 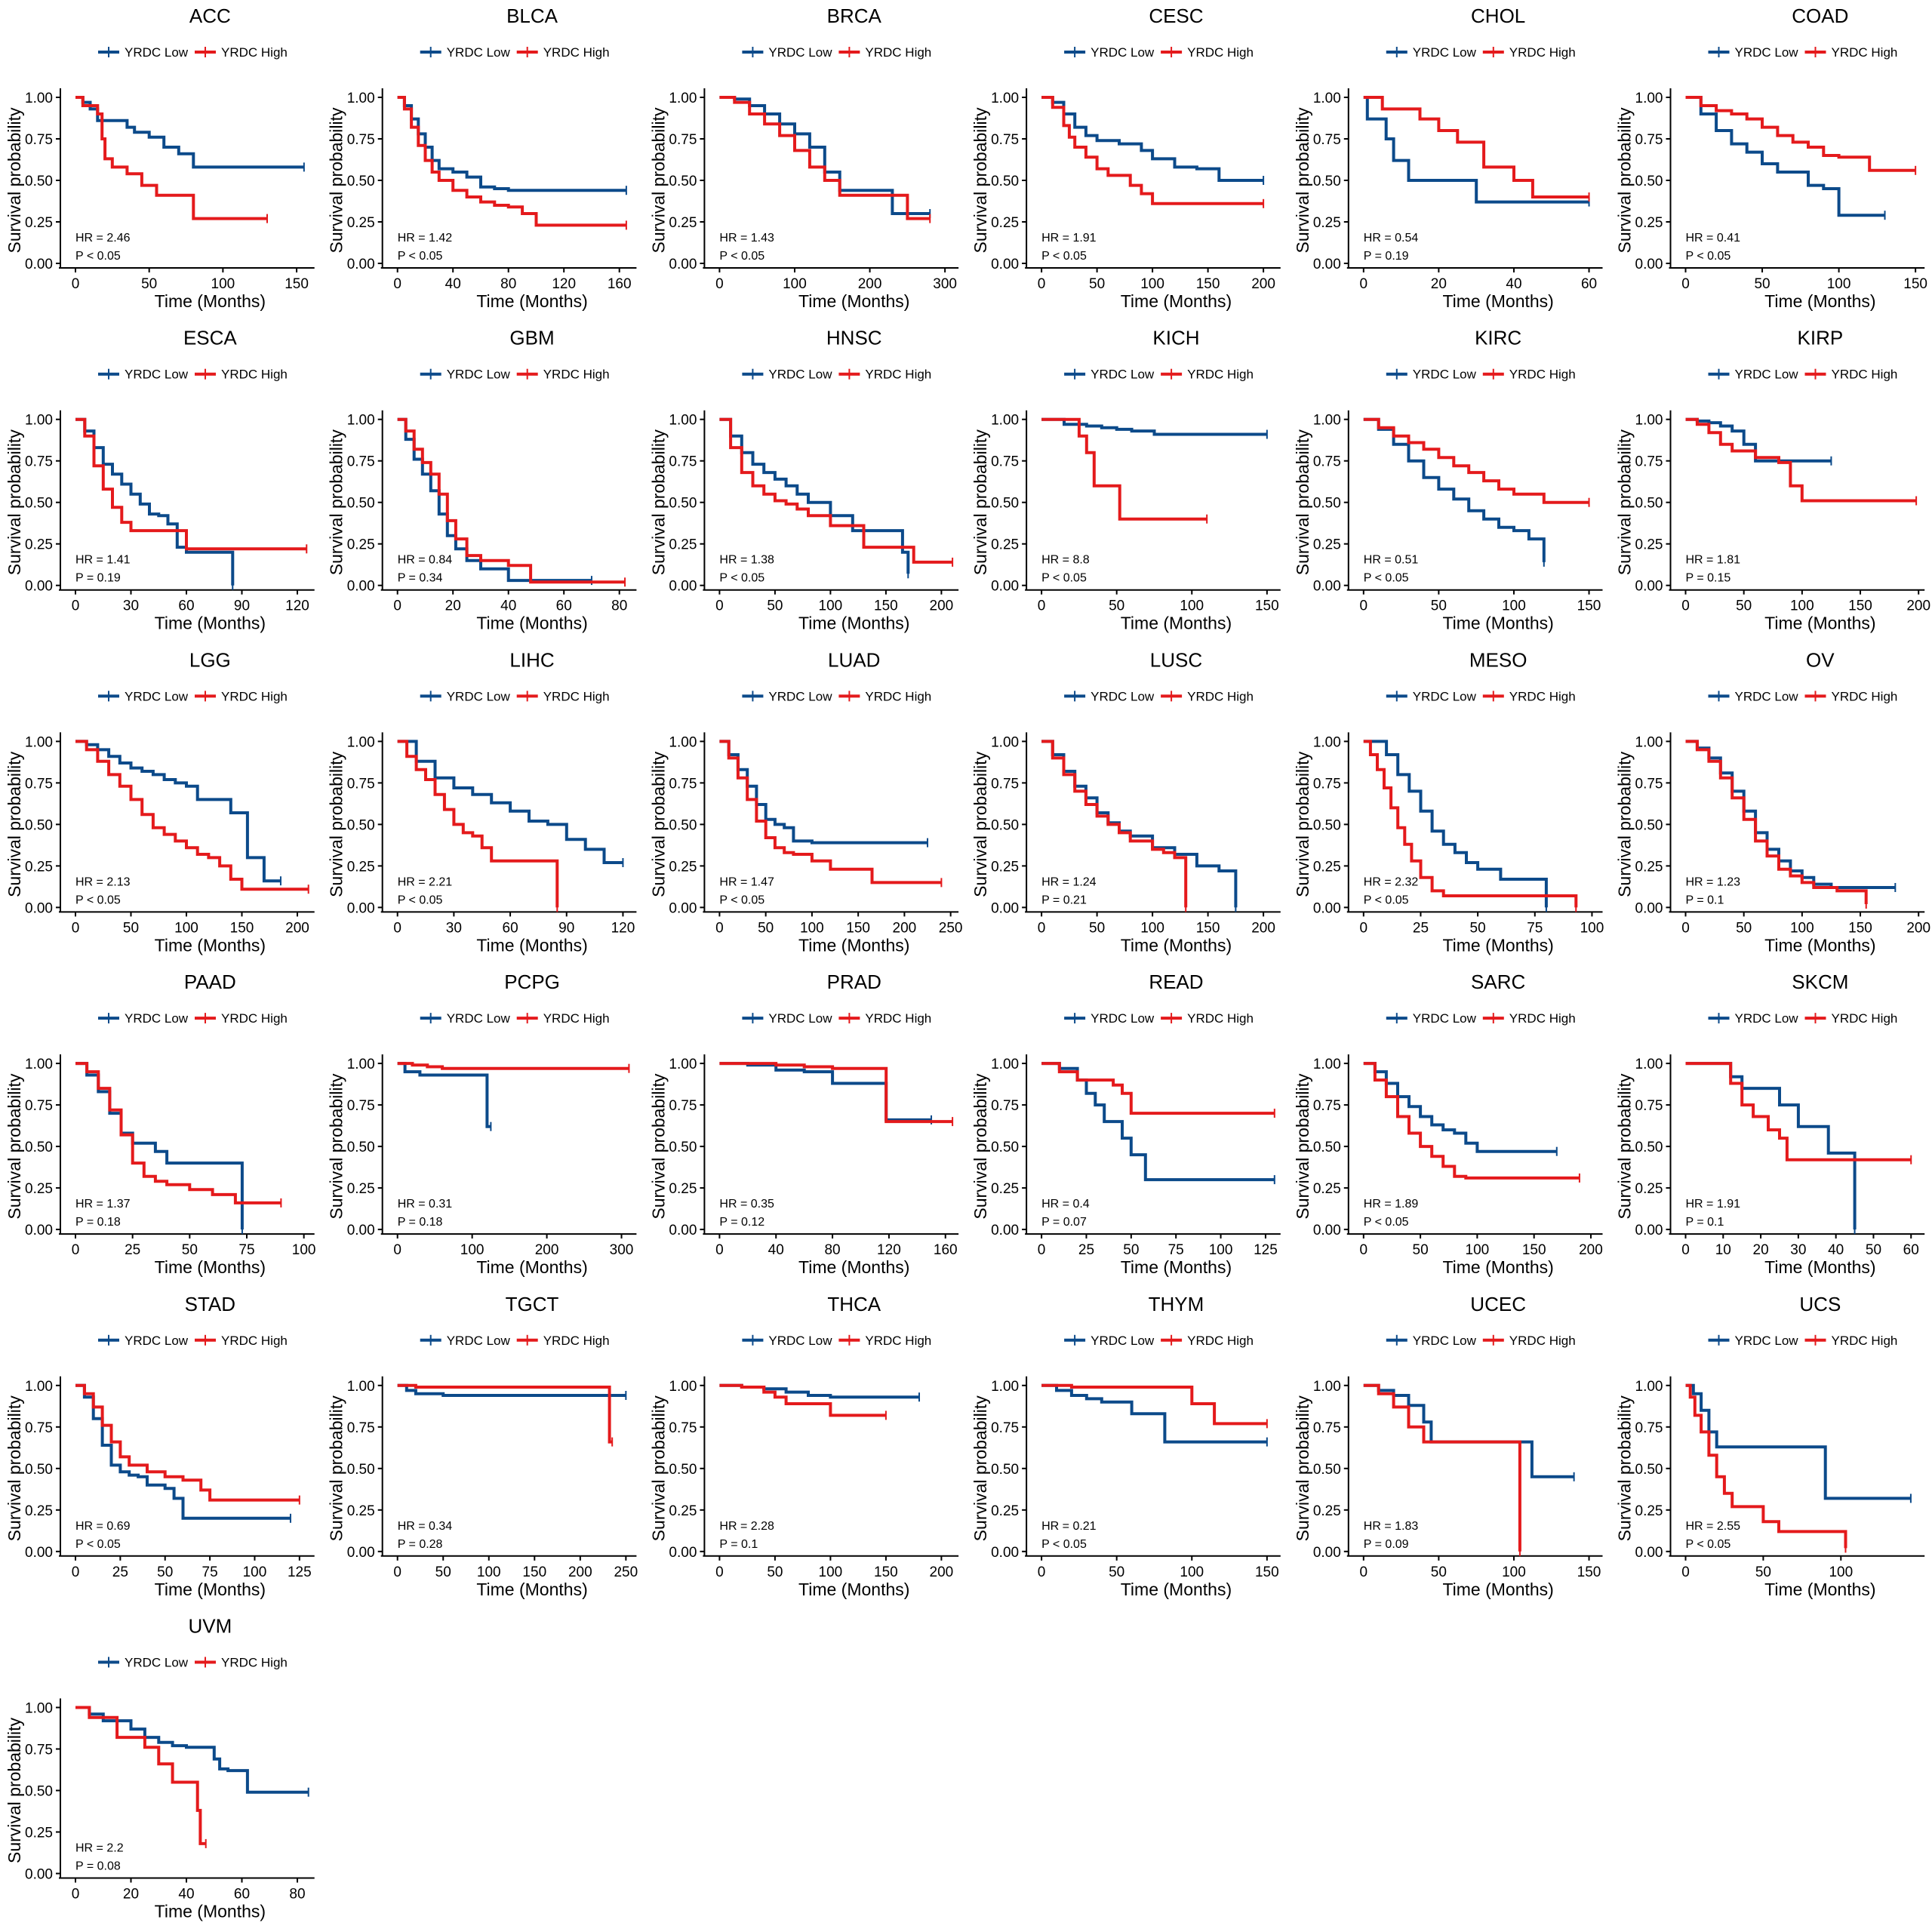 I want to click on panel-title: KIRP, so click(x=1821, y=338).